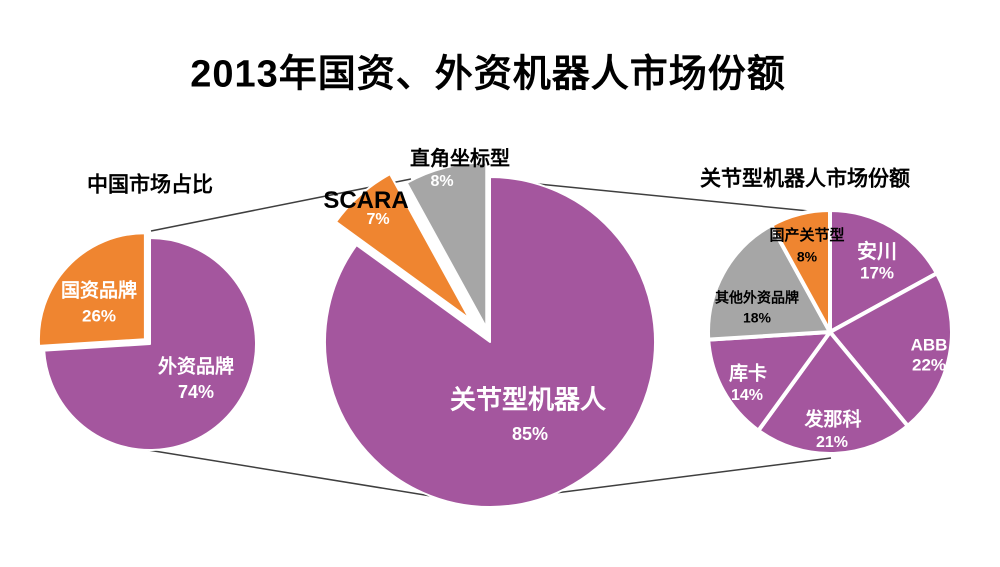 This screenshot has width=1000, height=567. What do you see at coordinates (442, 182) in the screenshot?
I see `slice-percent-cartesian: 8%` at bounding box center [442, 182].